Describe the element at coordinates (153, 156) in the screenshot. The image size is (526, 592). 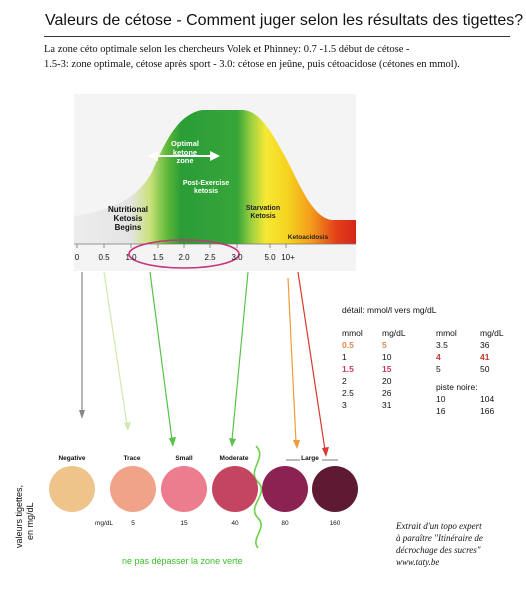
I see `arrow-left-icon` at that location.